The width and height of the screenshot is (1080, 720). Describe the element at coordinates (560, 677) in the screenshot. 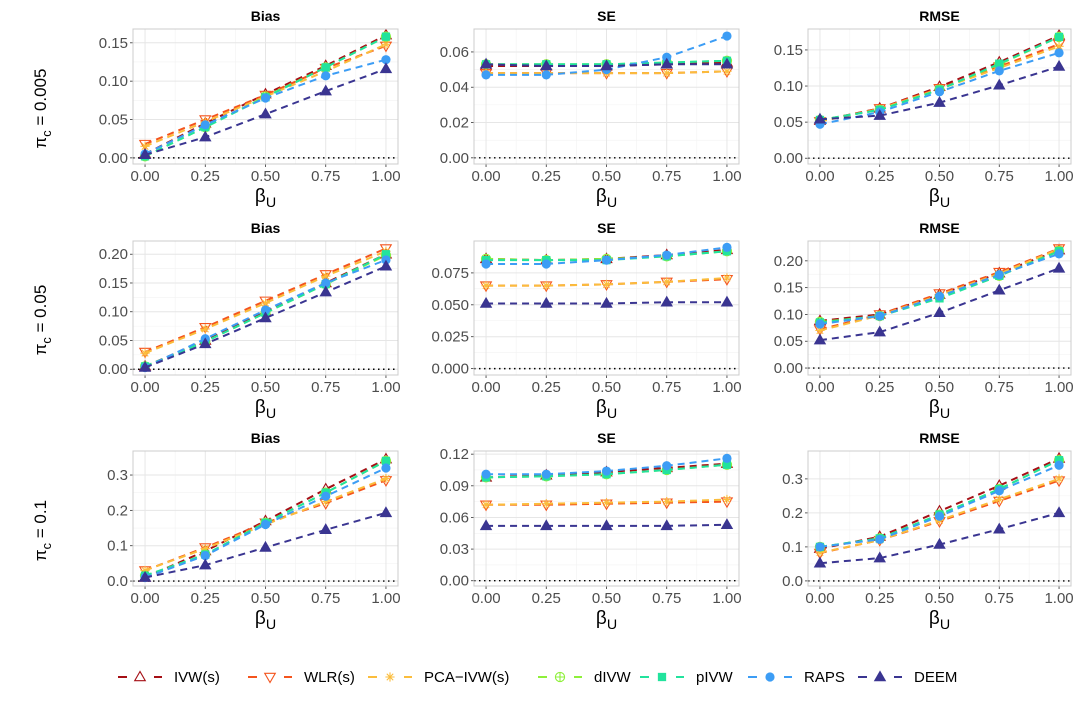

I see `legend-marker-cross` at that location.